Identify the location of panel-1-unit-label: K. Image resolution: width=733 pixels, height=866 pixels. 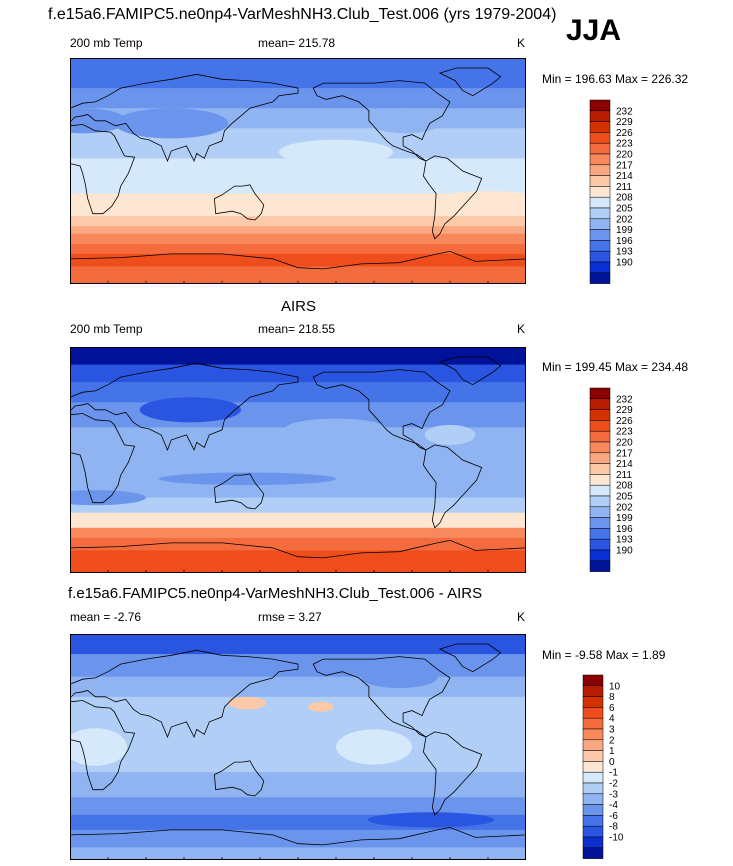
(521, 43).